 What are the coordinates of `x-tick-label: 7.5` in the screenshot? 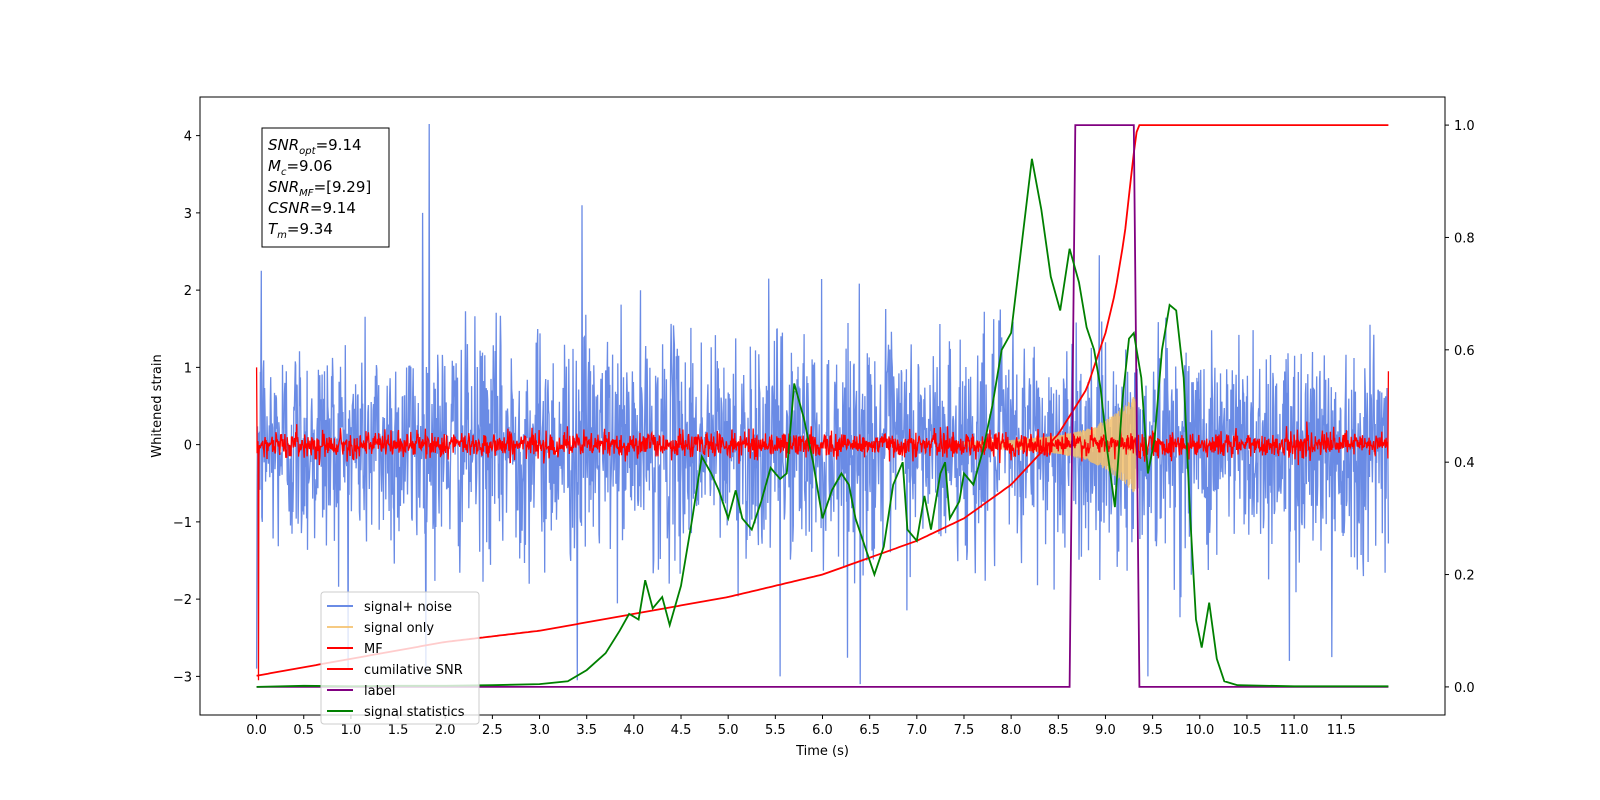 It's located at (964, 730).